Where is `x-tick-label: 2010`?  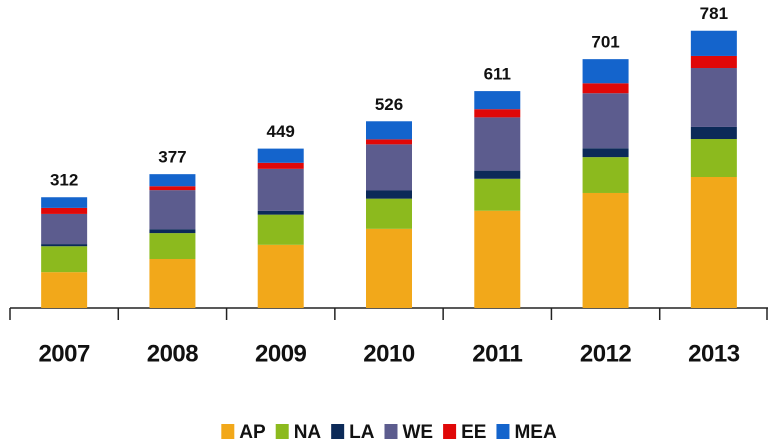 x-tick-label: 2010 is located at coordinates (389, 353).